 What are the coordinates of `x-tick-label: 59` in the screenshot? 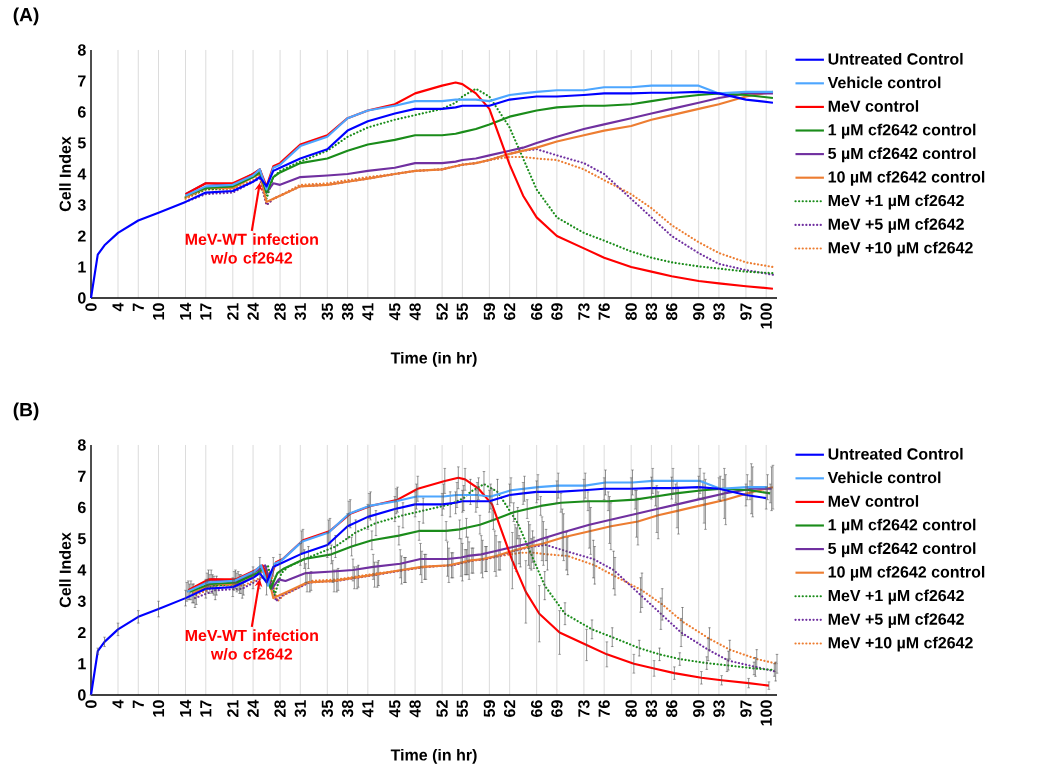 It's located at (489, 708).